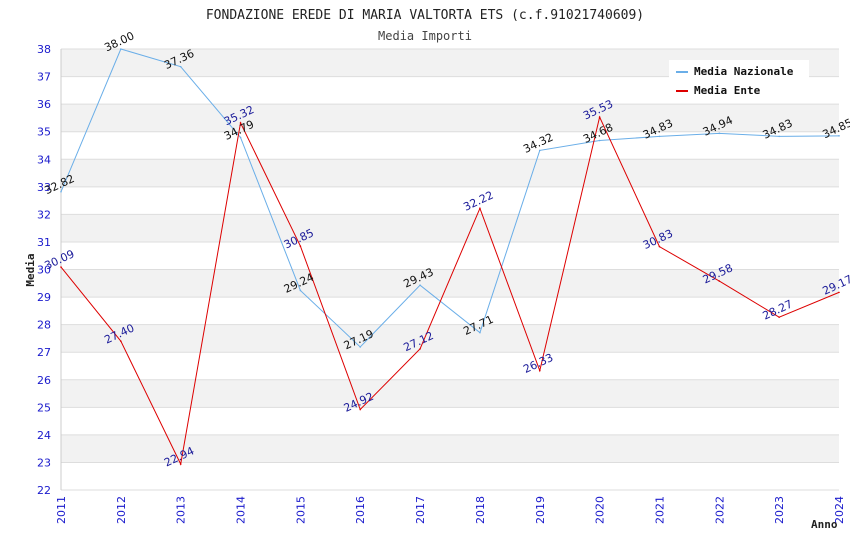 This screenshot has height=550, width=850. Describe the element at coordinates (44, 490) in the screenshot. I see `y-tick-label: 22` at that location.